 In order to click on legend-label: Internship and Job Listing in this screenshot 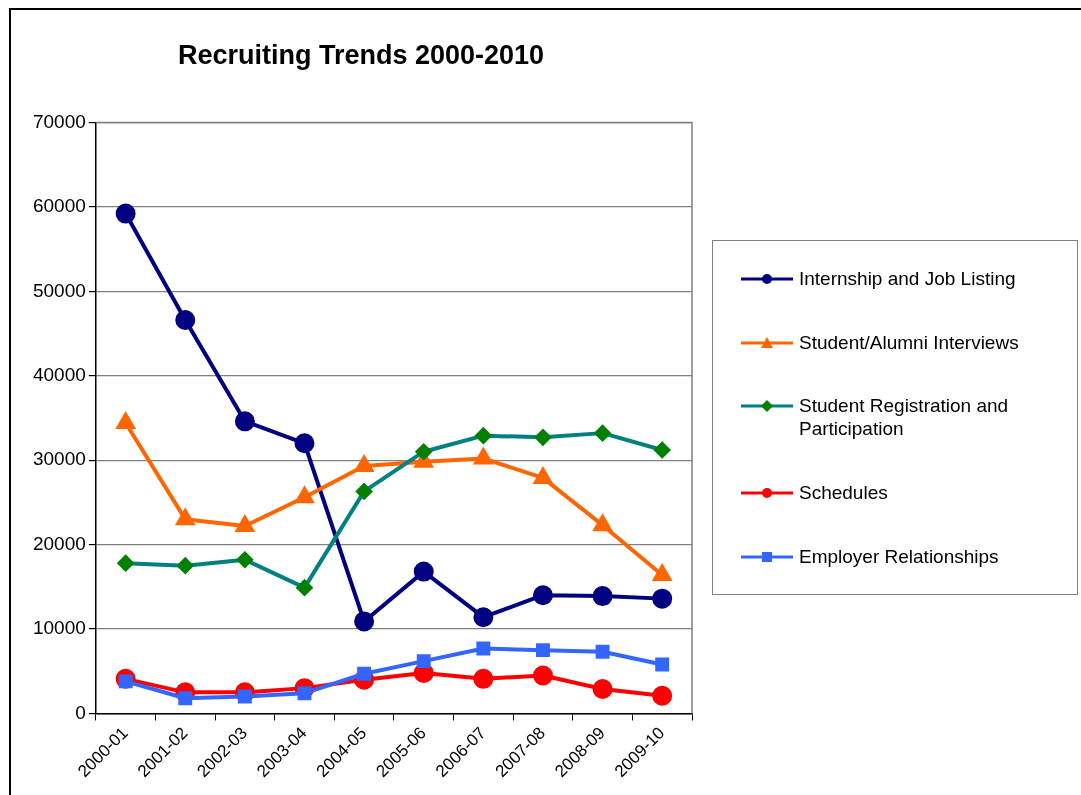, I will do `click(908, 279)`.